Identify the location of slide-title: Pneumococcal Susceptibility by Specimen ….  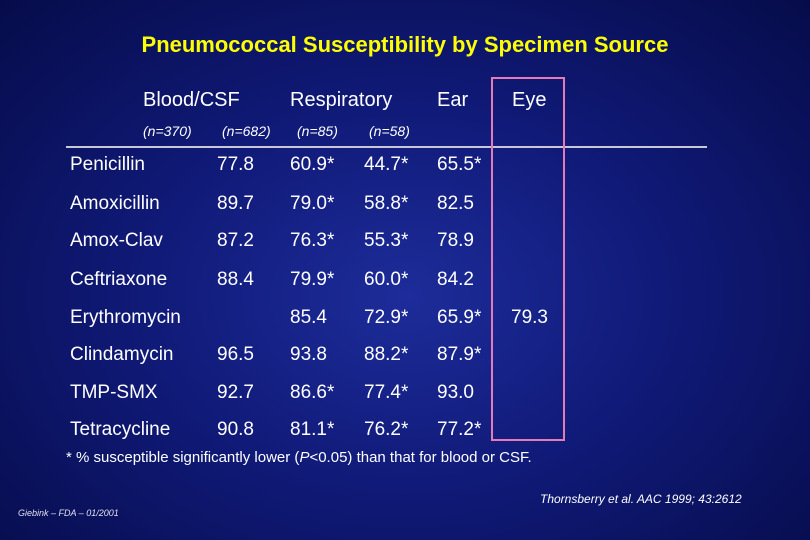
(405, 44).